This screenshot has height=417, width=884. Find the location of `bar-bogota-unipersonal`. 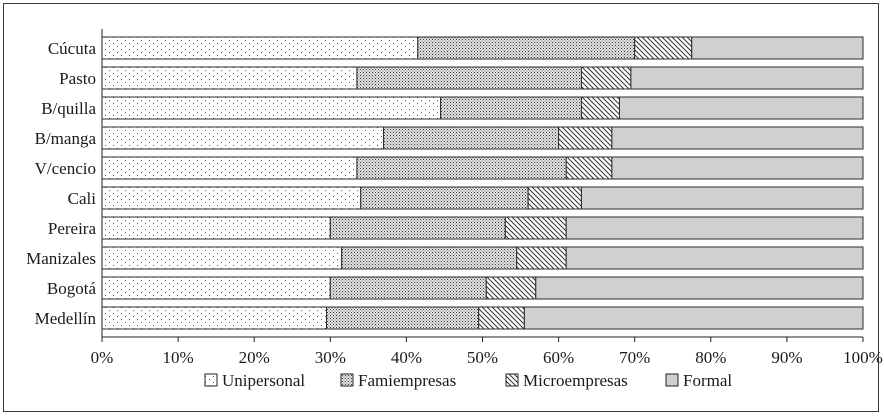

bar-bogota-unipersonal is located at coordinates (216, 288).